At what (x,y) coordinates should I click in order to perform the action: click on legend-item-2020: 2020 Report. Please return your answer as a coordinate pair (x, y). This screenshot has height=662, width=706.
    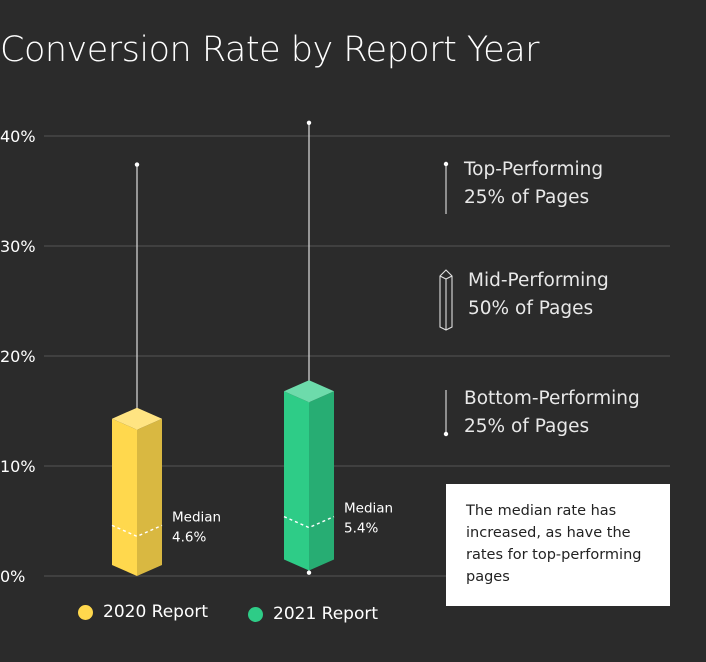
    Looking at the image, I should click on (143, 612).